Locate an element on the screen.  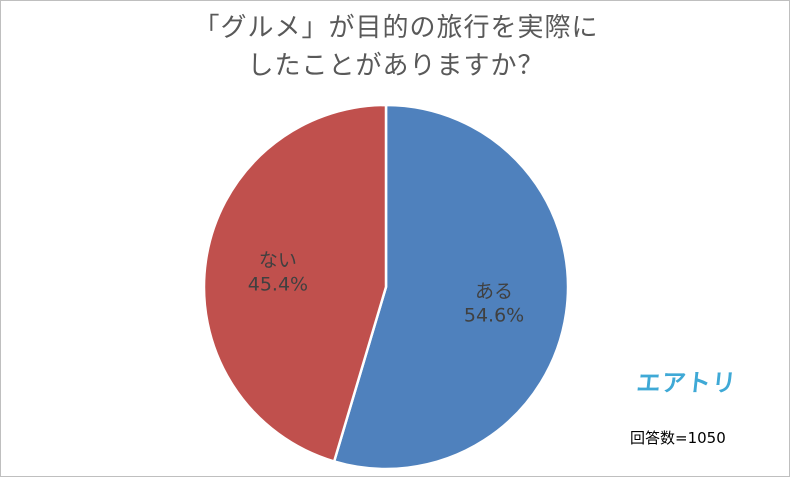
slice-label-percent-1: 45.4% is located at coordinates (278, 284).